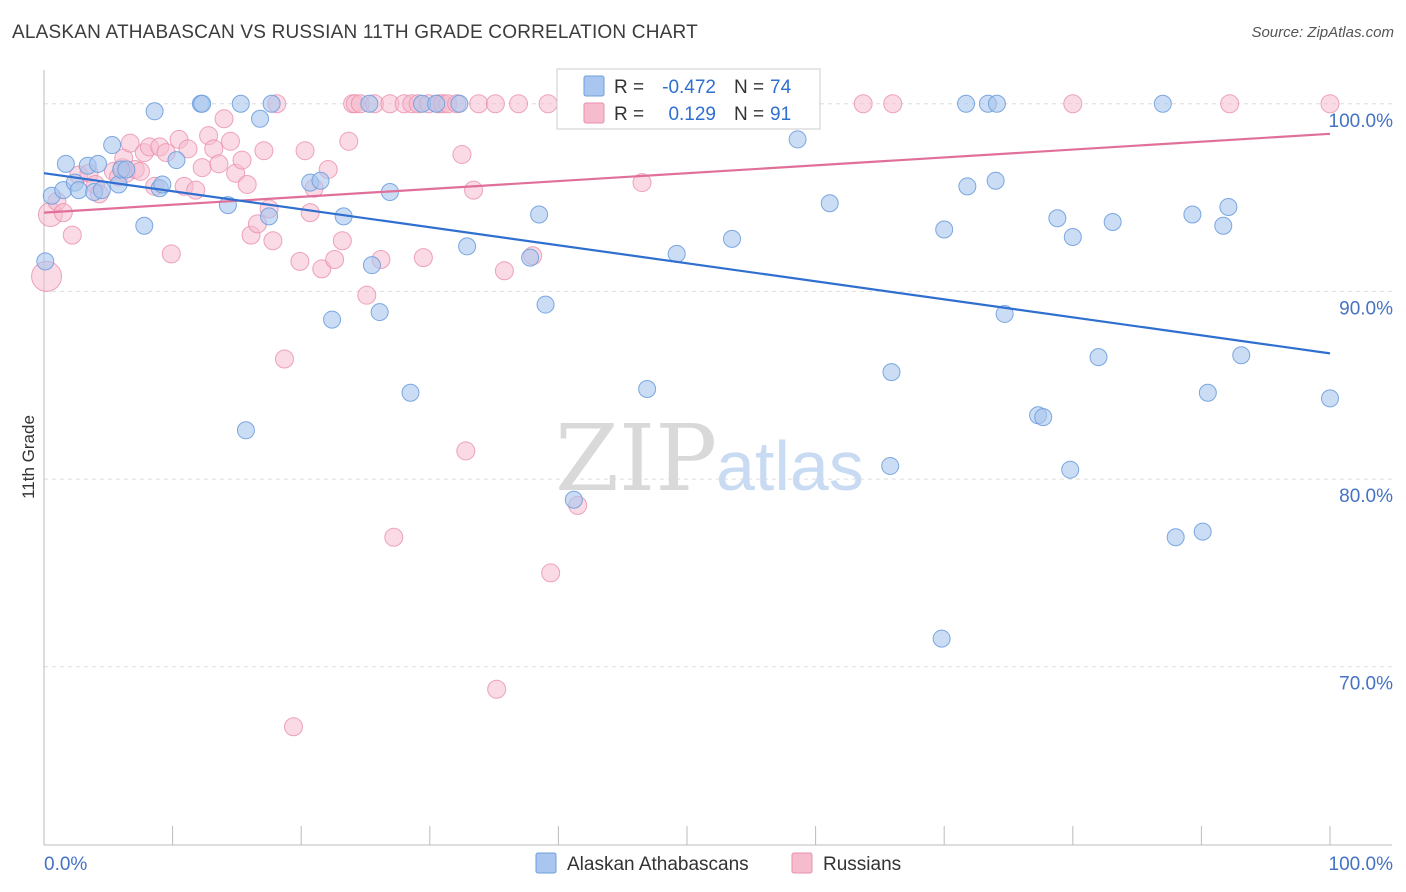 This screenshot has height=892, width=1406. I want to click on stats-r-value-athabascan: -0.472, so click(689, 87).